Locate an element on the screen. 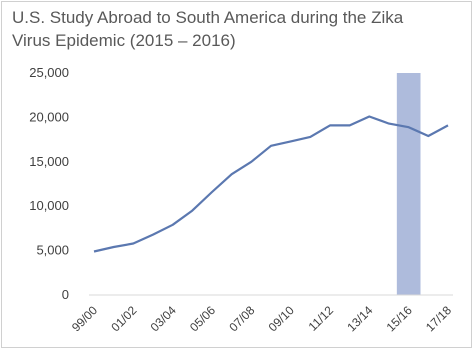  x-tick-label: 17/18 is located at coordinates (438, 318).